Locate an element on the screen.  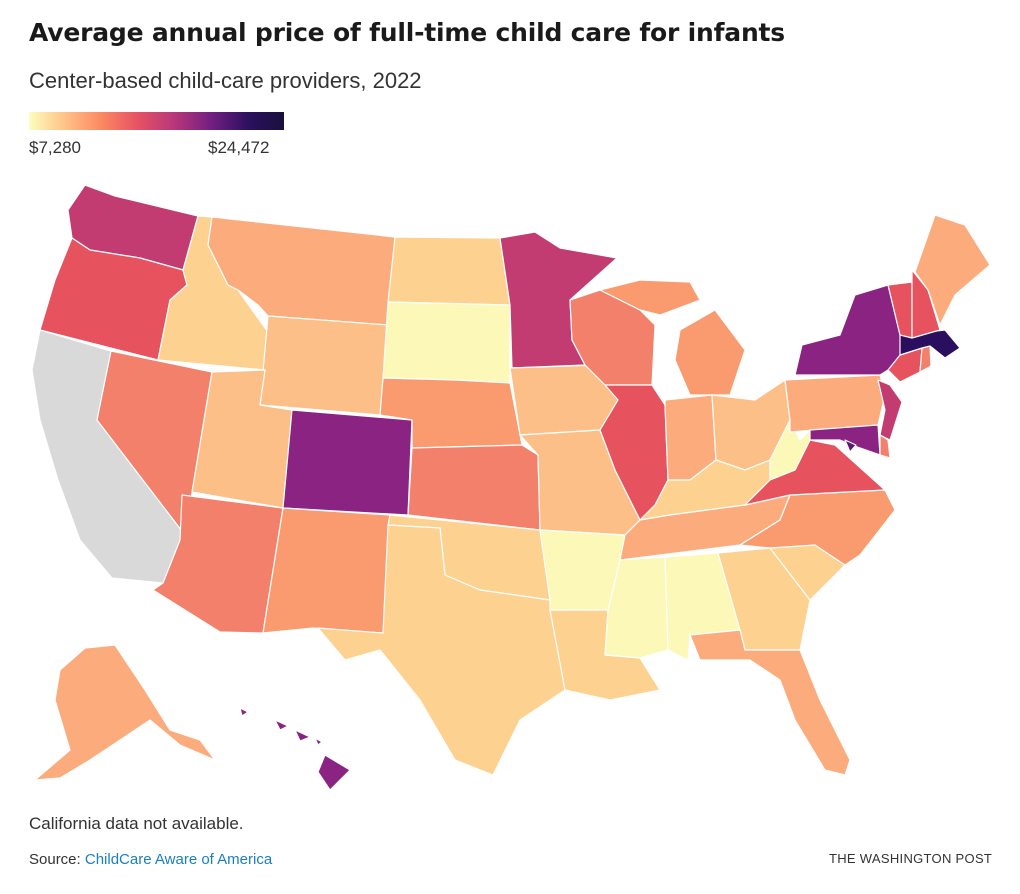
state-maine is located at coordinates (952, 270).